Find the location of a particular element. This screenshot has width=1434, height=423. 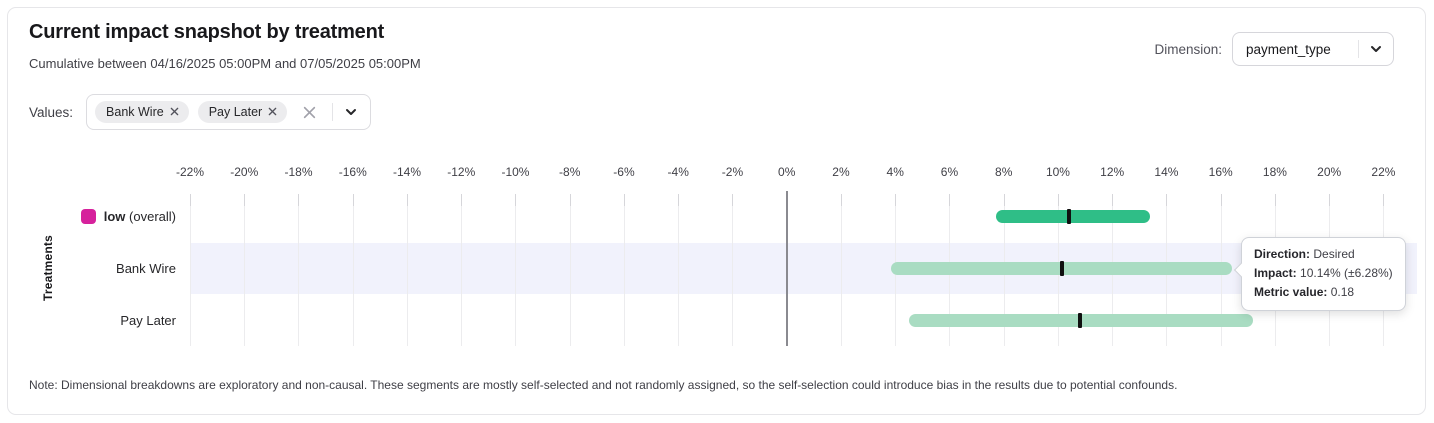

row-label-text: Pay Later is located at coordinates (148, 320).